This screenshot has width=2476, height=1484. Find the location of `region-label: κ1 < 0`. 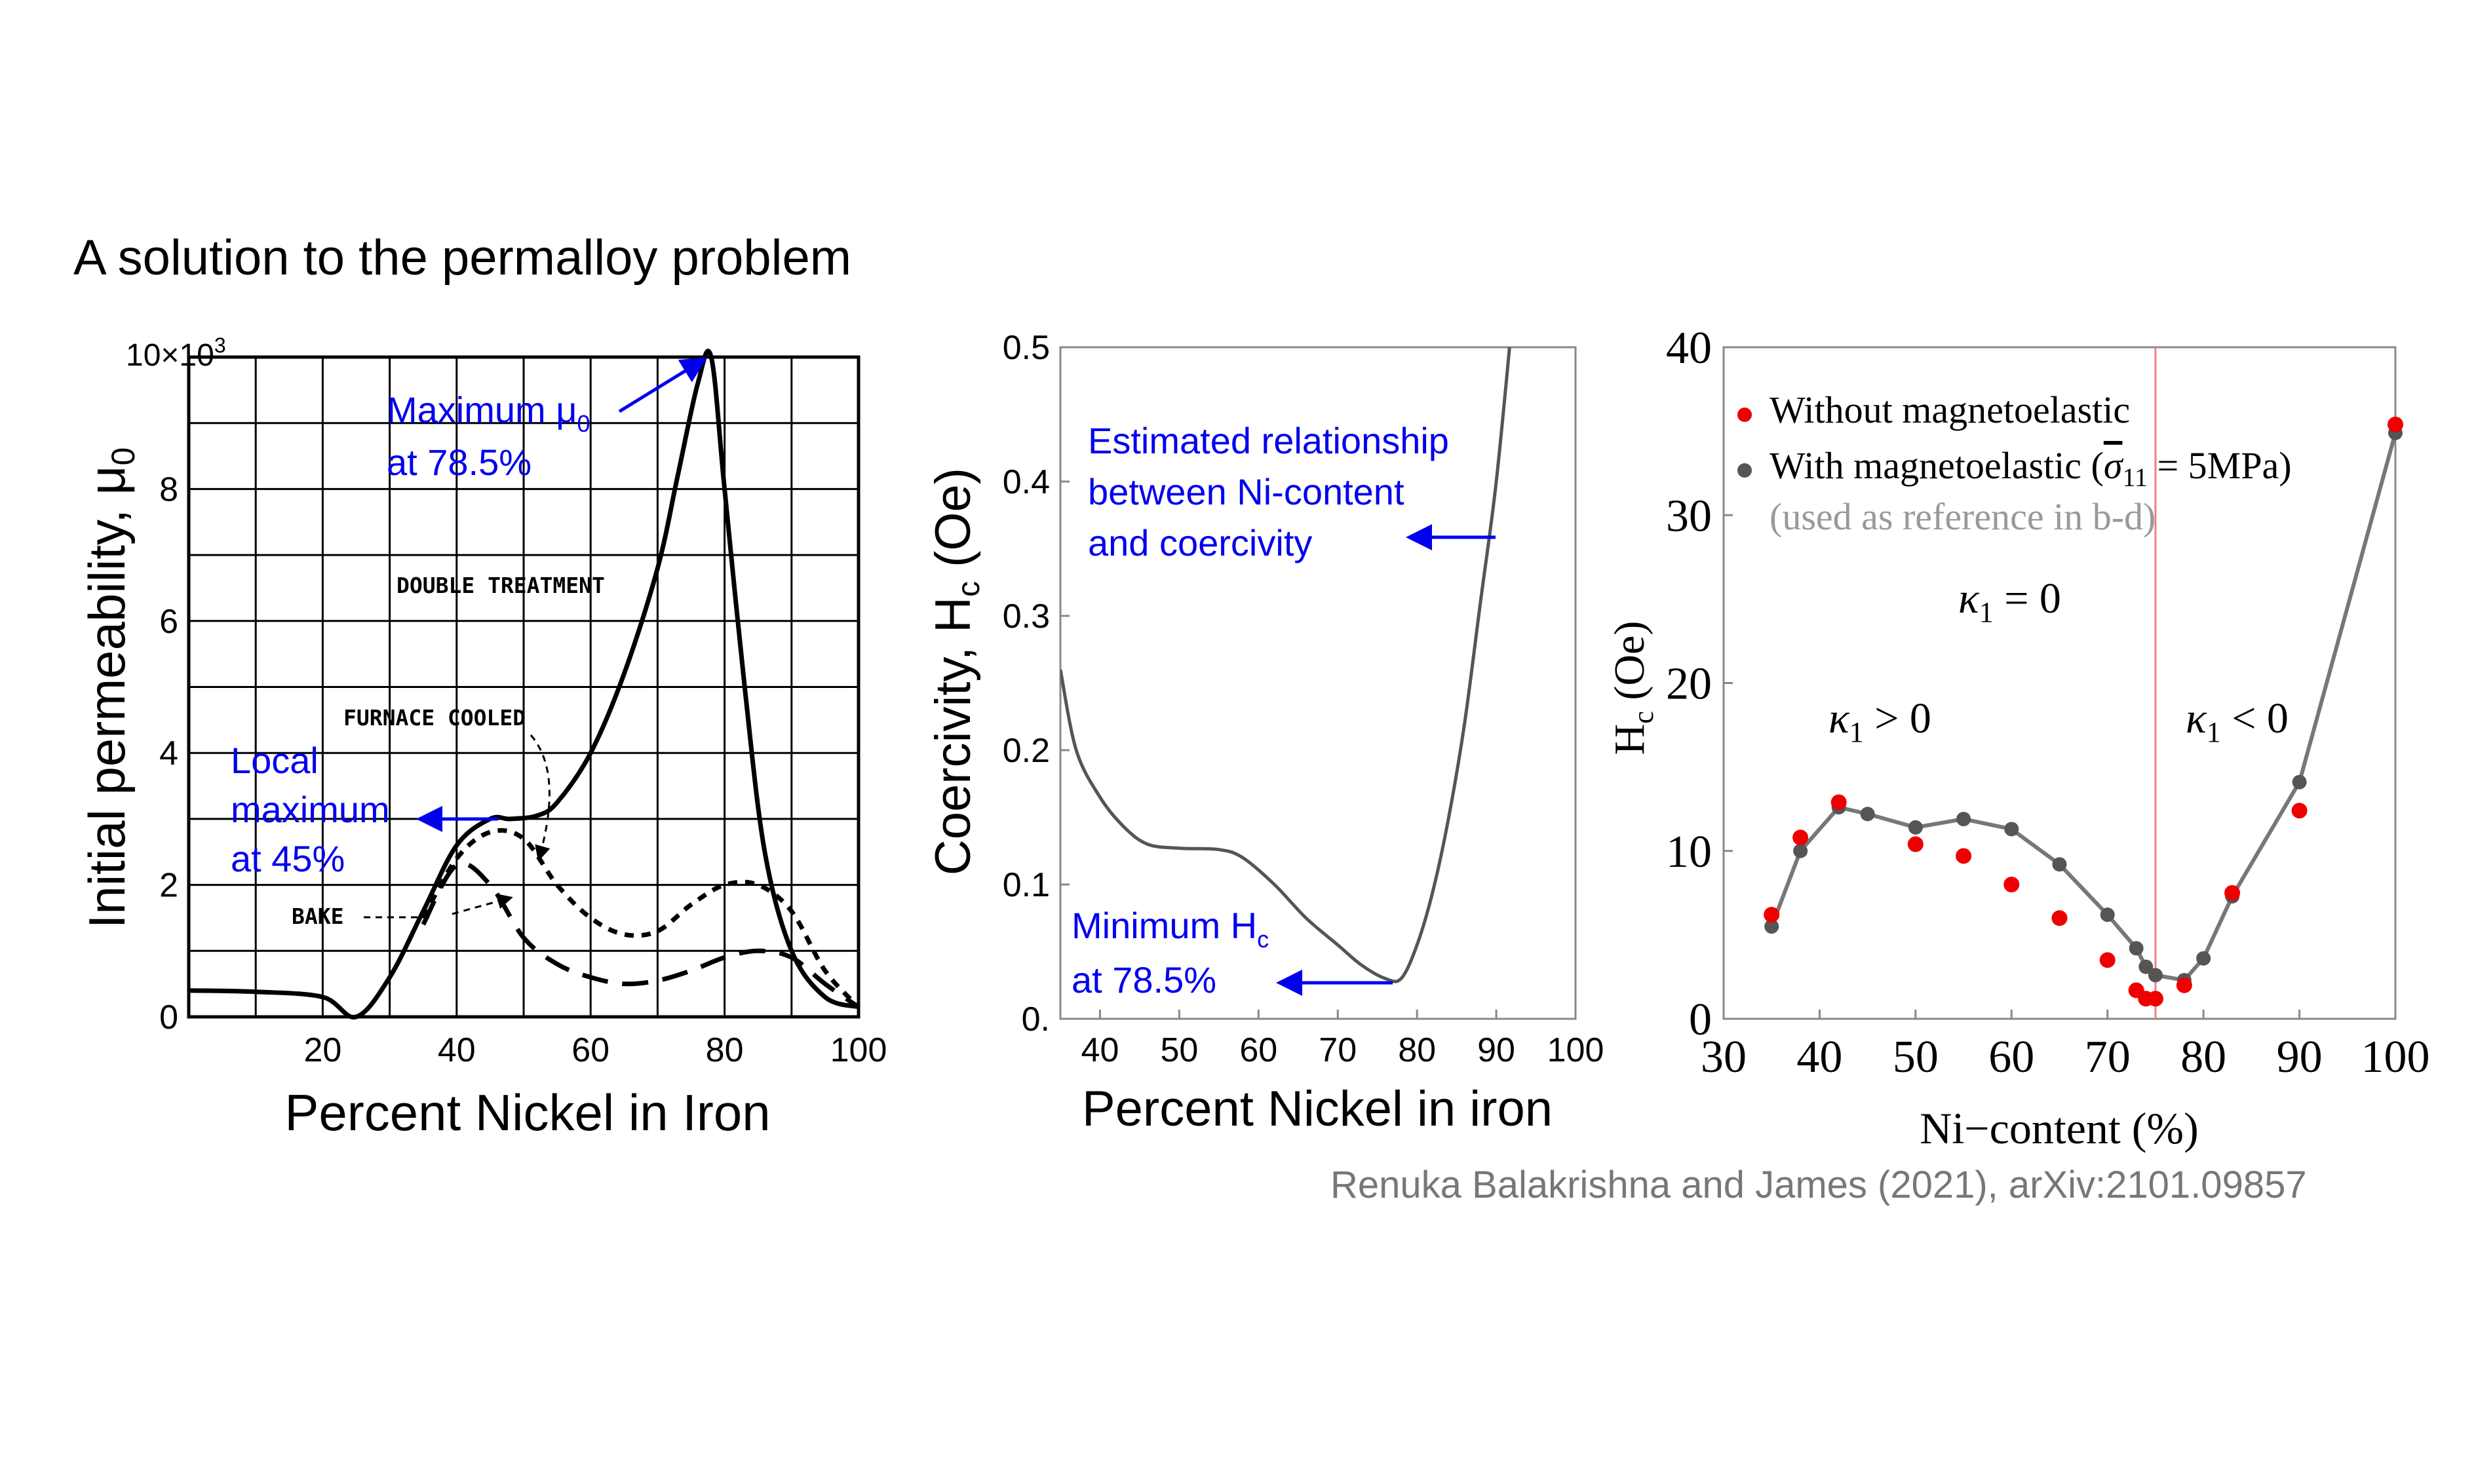

region-label: κ1 < 0 is located at coordinates (2237, 721).